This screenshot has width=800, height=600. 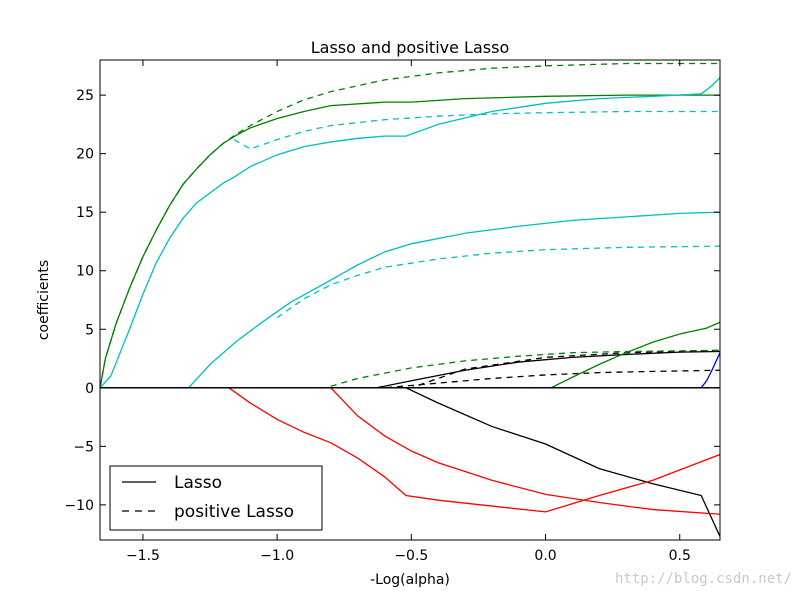 I want to click on x-tick-label: −0.5, so click(x=411, y=556).